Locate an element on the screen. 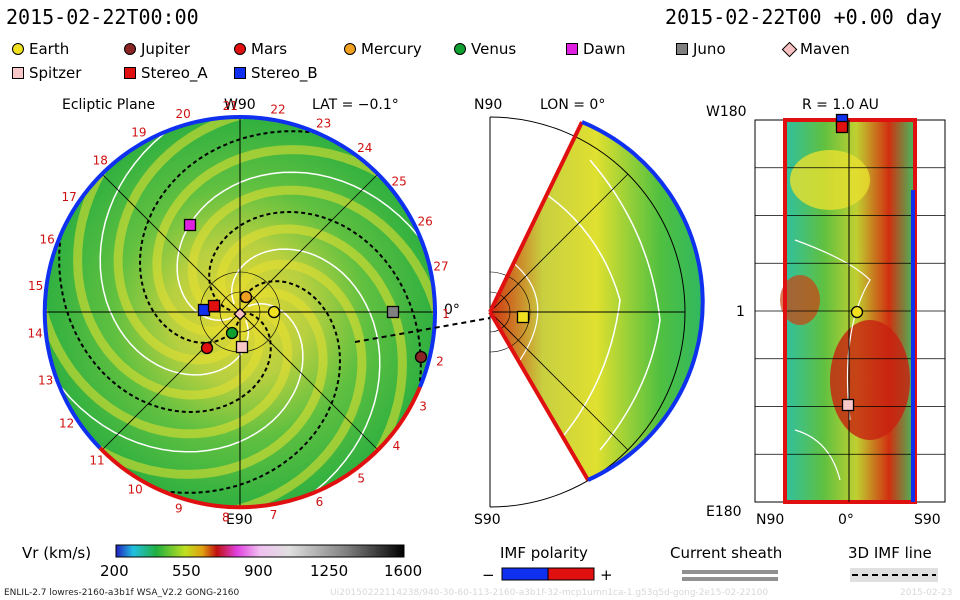 The height and width of the screenshot is (600, 960). meridional-bottom-label: S90 is located at coordinates (487, 520).